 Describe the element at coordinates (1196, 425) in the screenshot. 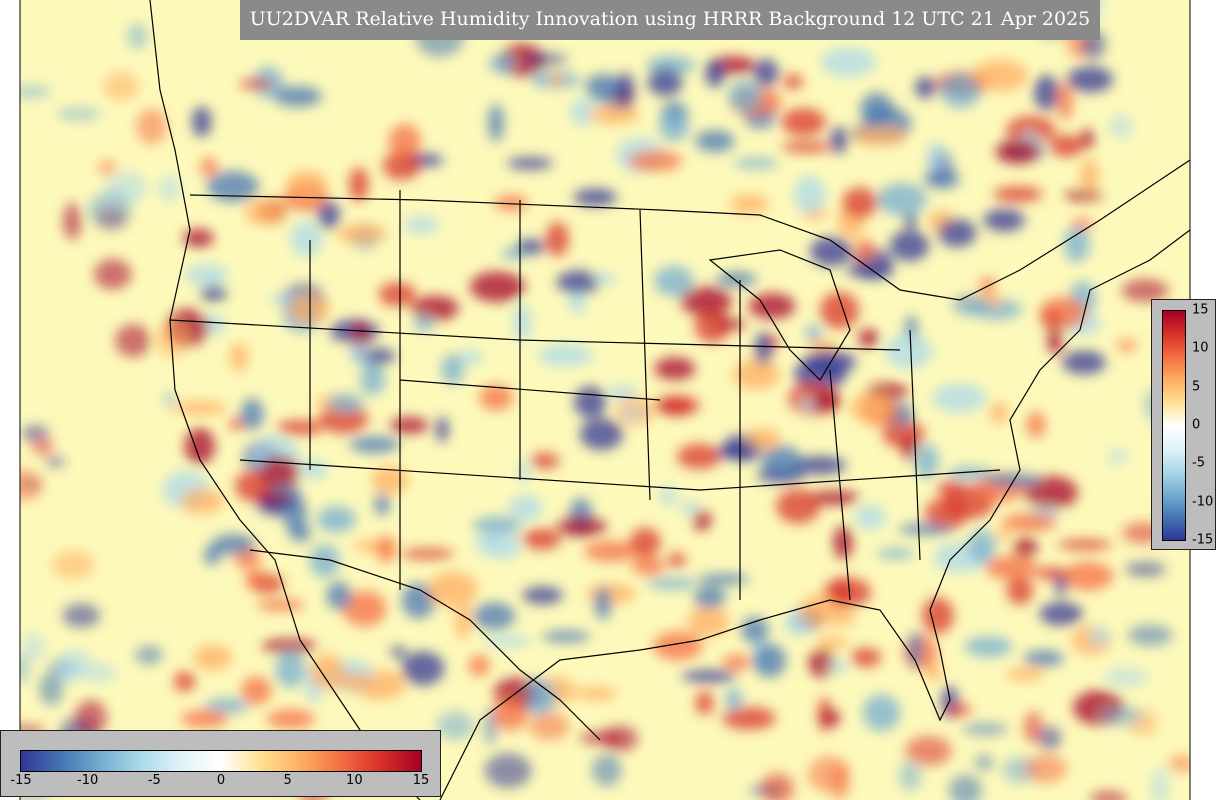

I see `colorbar-tick-label: 0` at that location.